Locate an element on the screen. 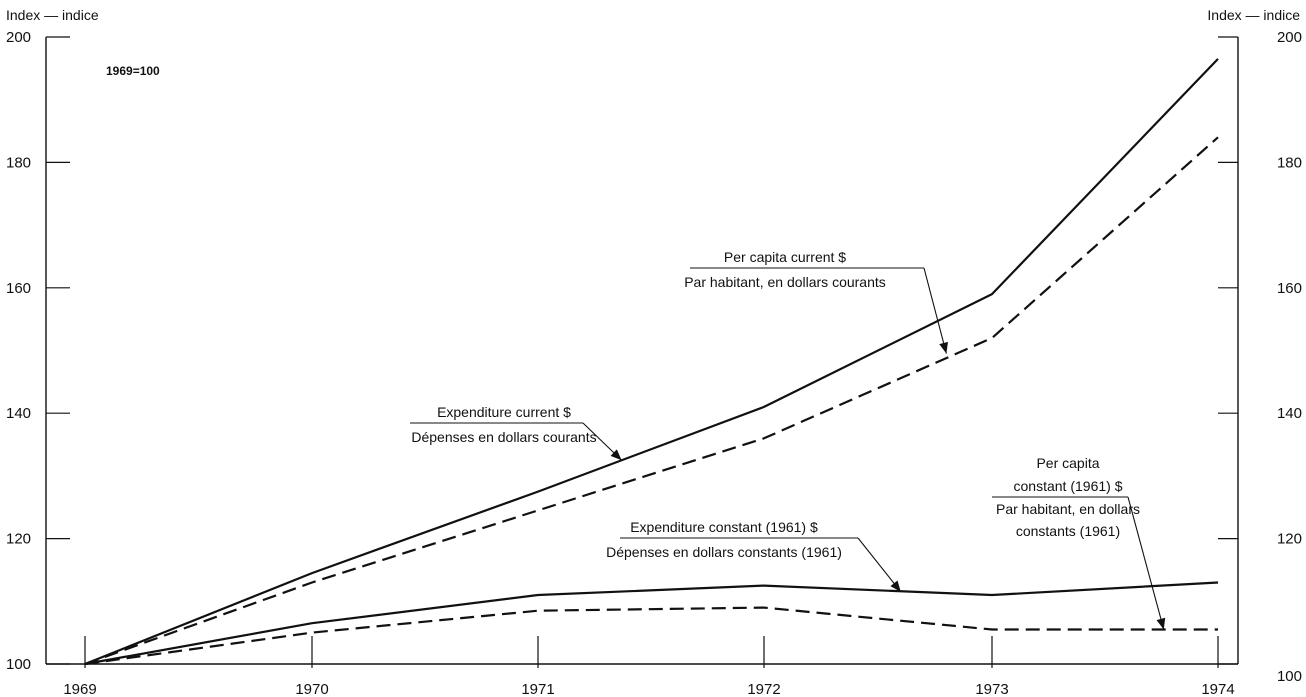 Image resolution: width=1306 pixels, height=697 pixels. annotation-label-3: constant (1961) $ is located at coordinates (1068, 486).